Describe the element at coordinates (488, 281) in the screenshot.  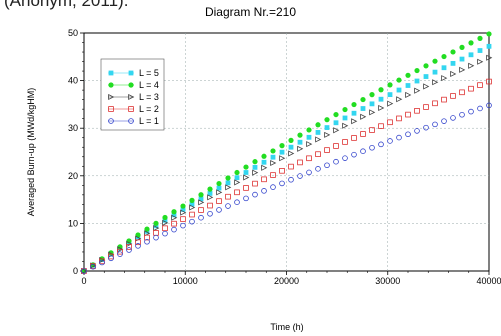
I see `x-tick-label: 40000` at that location.